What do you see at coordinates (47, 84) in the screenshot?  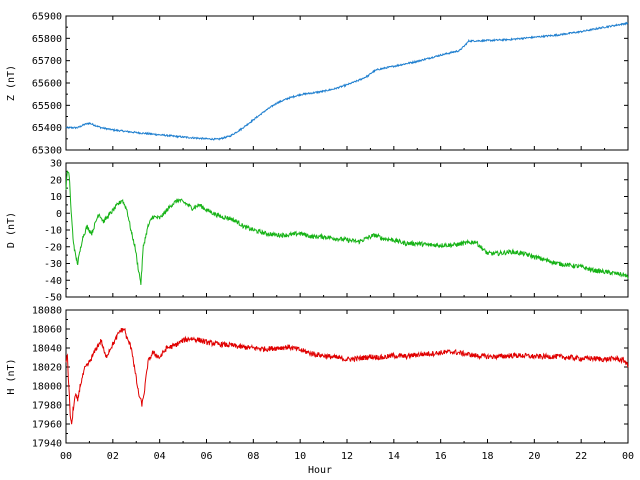 I see `y-tick-label: 65600` at bounding box center [47, 84].